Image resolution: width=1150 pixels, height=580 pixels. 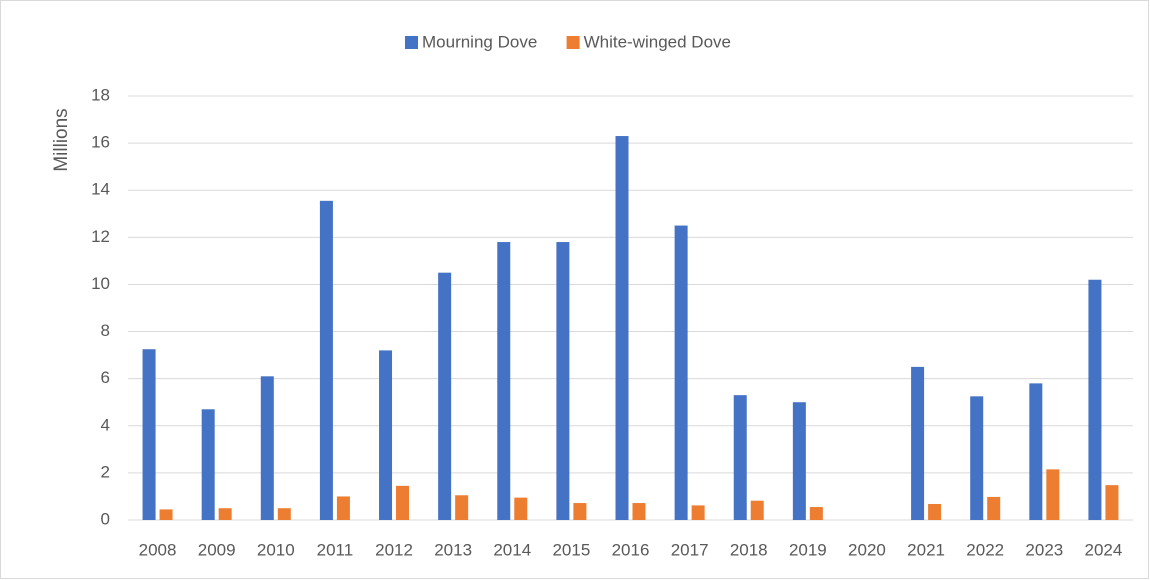 What do you see at coordinates (394, 549) in the screenshot?
I see `x-tick-label: 2012` at bounding box center [394, 549].